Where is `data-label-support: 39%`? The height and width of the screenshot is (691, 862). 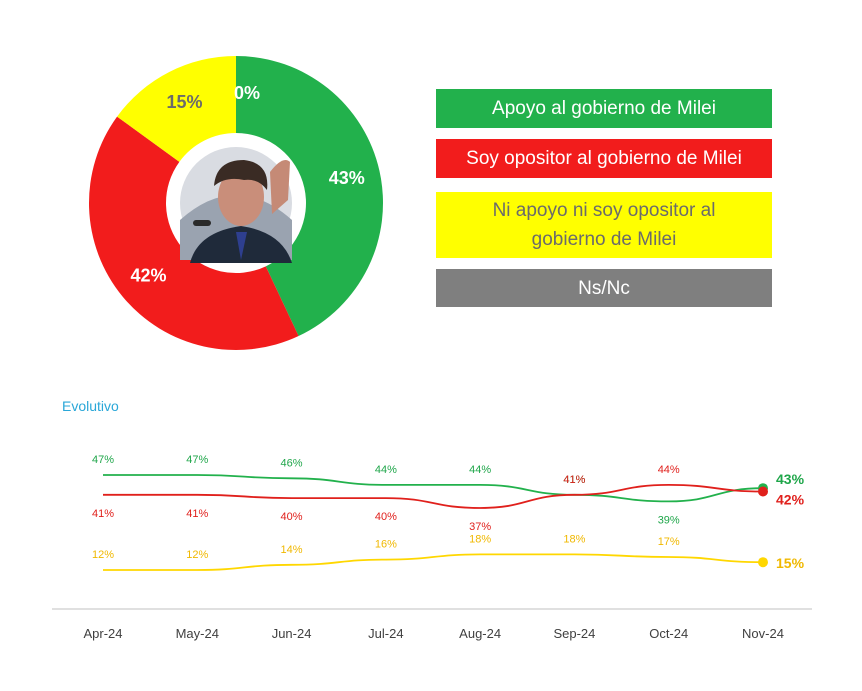 data-label-support: 39% is located at coordinates (669, 520).